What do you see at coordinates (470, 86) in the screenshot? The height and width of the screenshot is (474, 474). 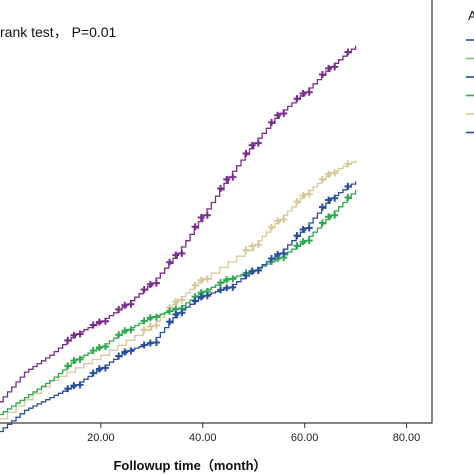 I see `legend-items` at bounding box center [470, 86].